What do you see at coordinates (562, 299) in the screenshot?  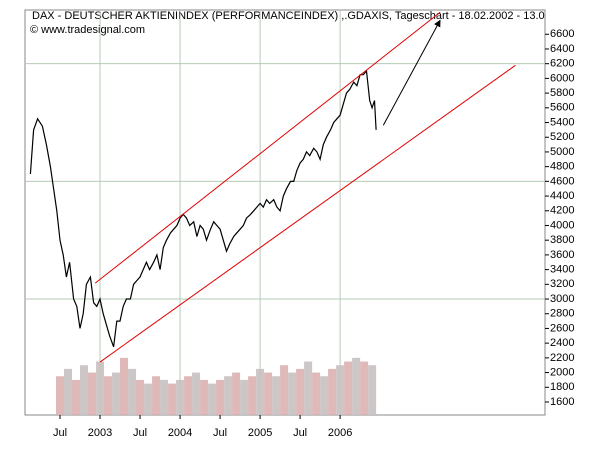 I see `y-tick-label: 3000` at bounding box center [562, 299].